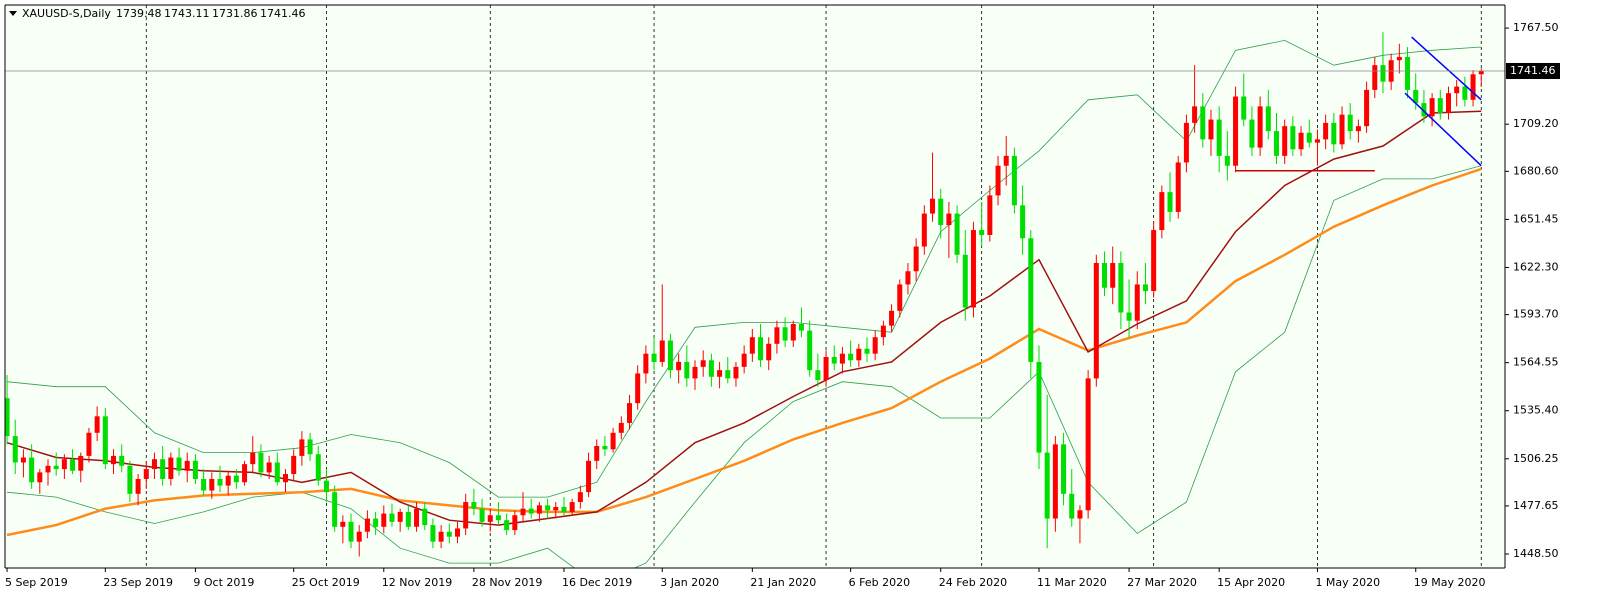 This screenshot has width=1606, height=612. I want to click on x-tick-label: 28 Nov 2019, so click(507, 582).